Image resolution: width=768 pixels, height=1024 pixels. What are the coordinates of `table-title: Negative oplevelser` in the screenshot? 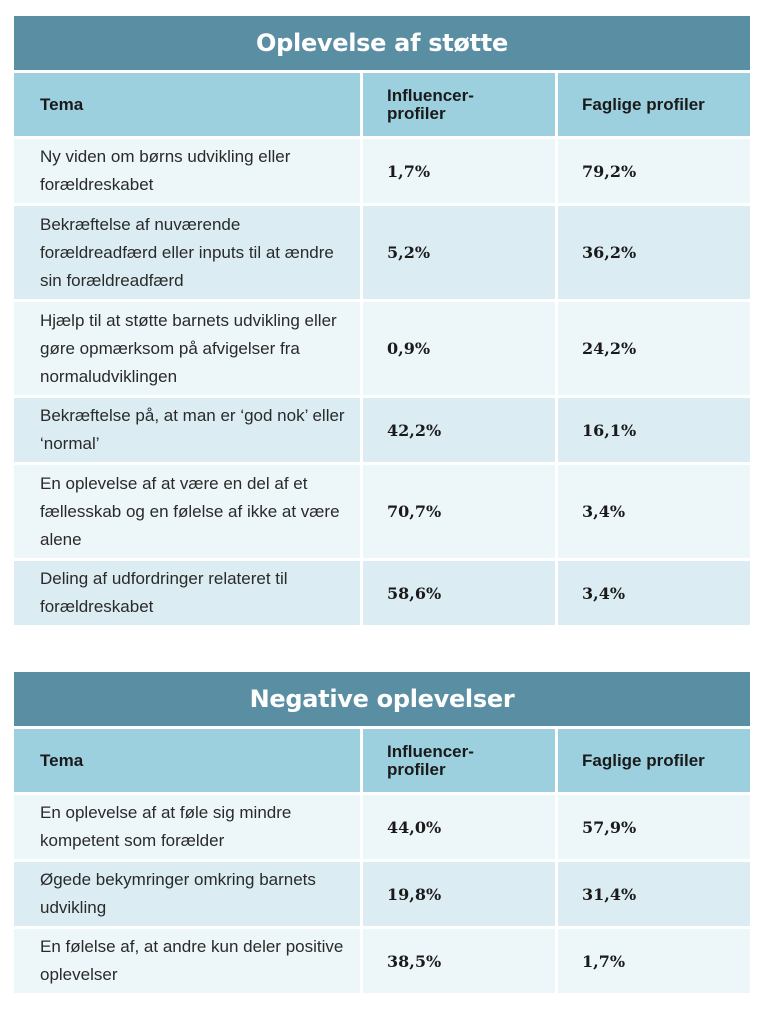 It's located at (382, 699).